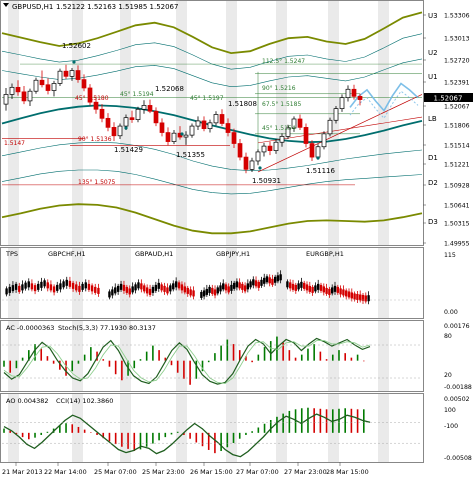  I want to click on time-tick-label: 27 Mar 07:00, so click(257, 472).